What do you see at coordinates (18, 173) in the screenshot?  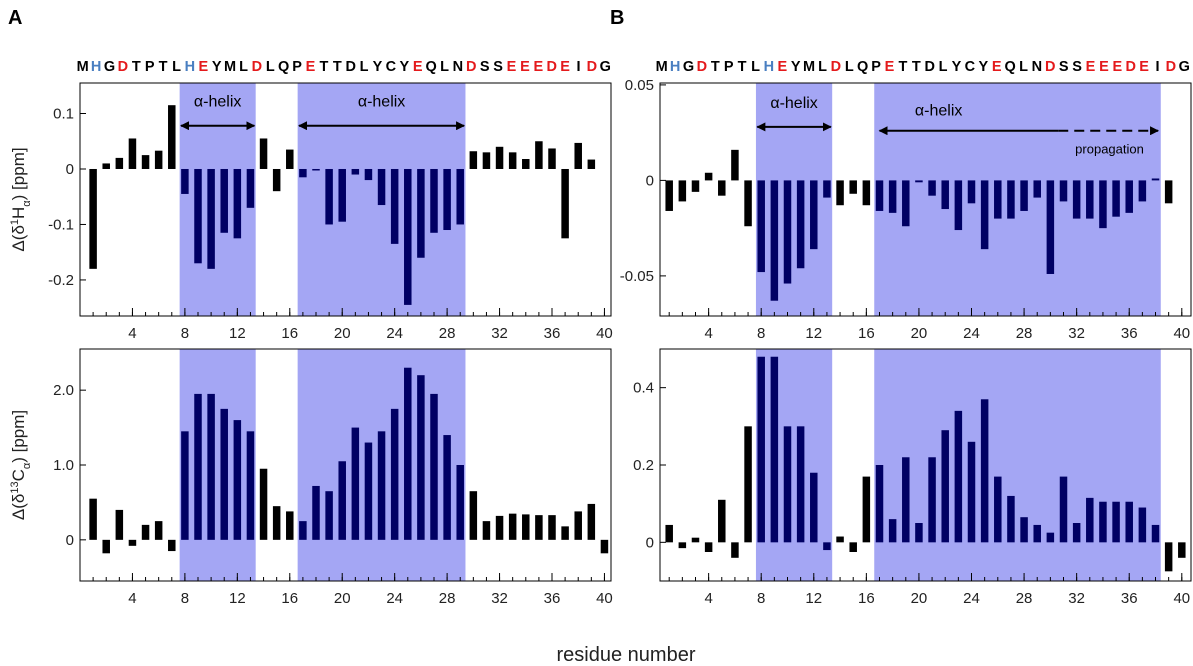 I see `y-label-tail: ) [ppm]` at bounding box center [18, 173].